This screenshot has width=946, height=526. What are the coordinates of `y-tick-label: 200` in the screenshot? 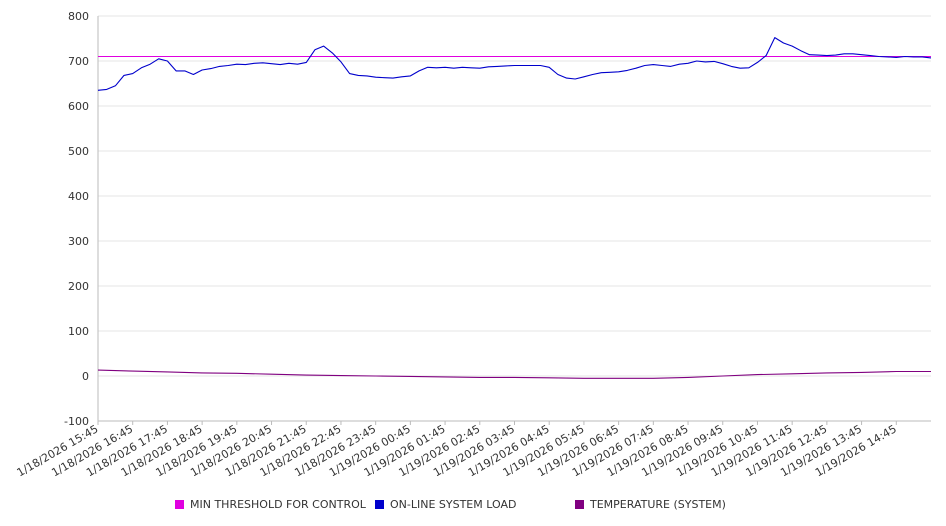 It's located at (78, 286).